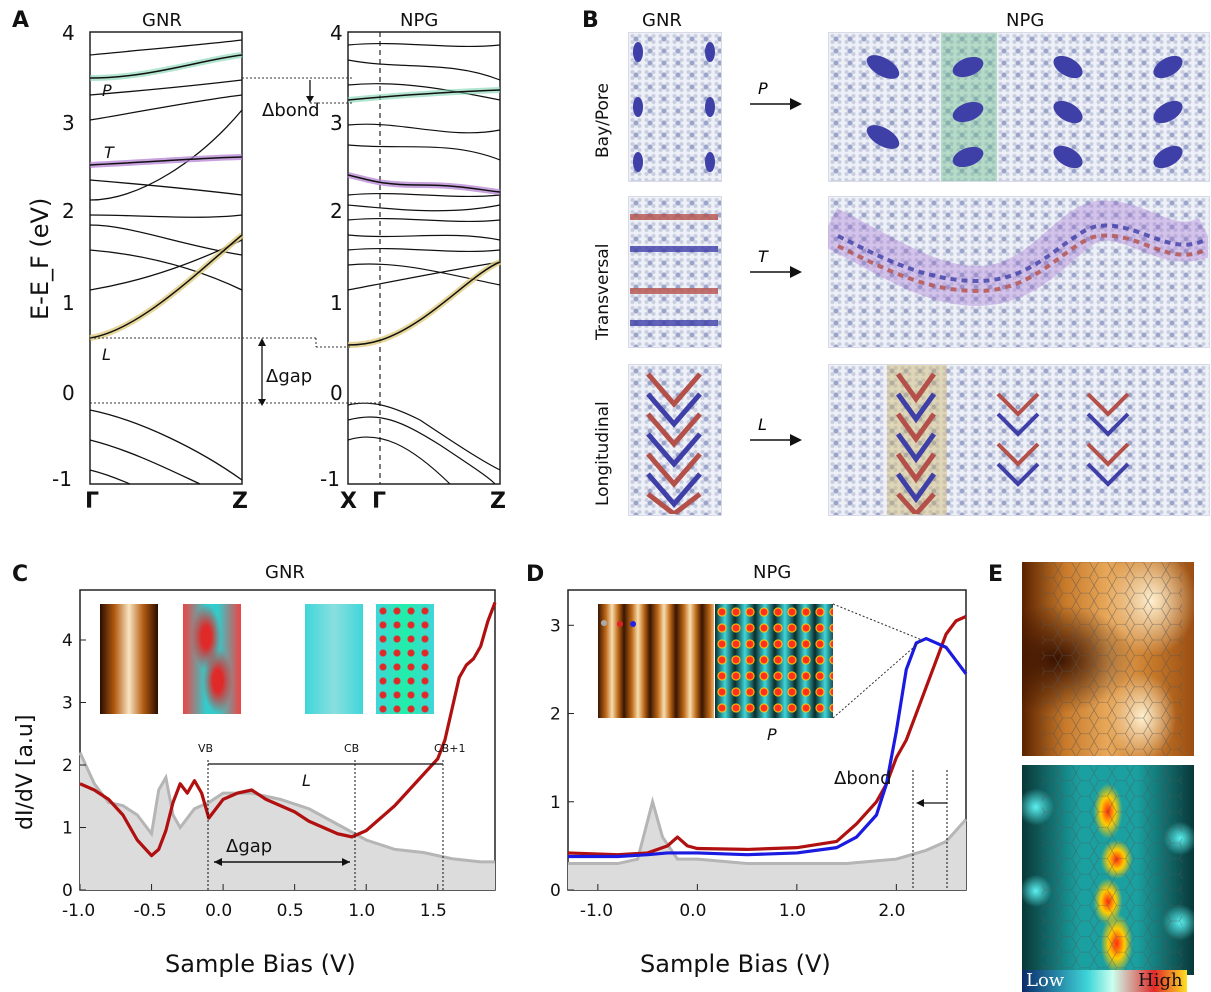 The height and width of the screenshot is (992, 1211). I want to click on chart-c-lines, so click(288, 729).